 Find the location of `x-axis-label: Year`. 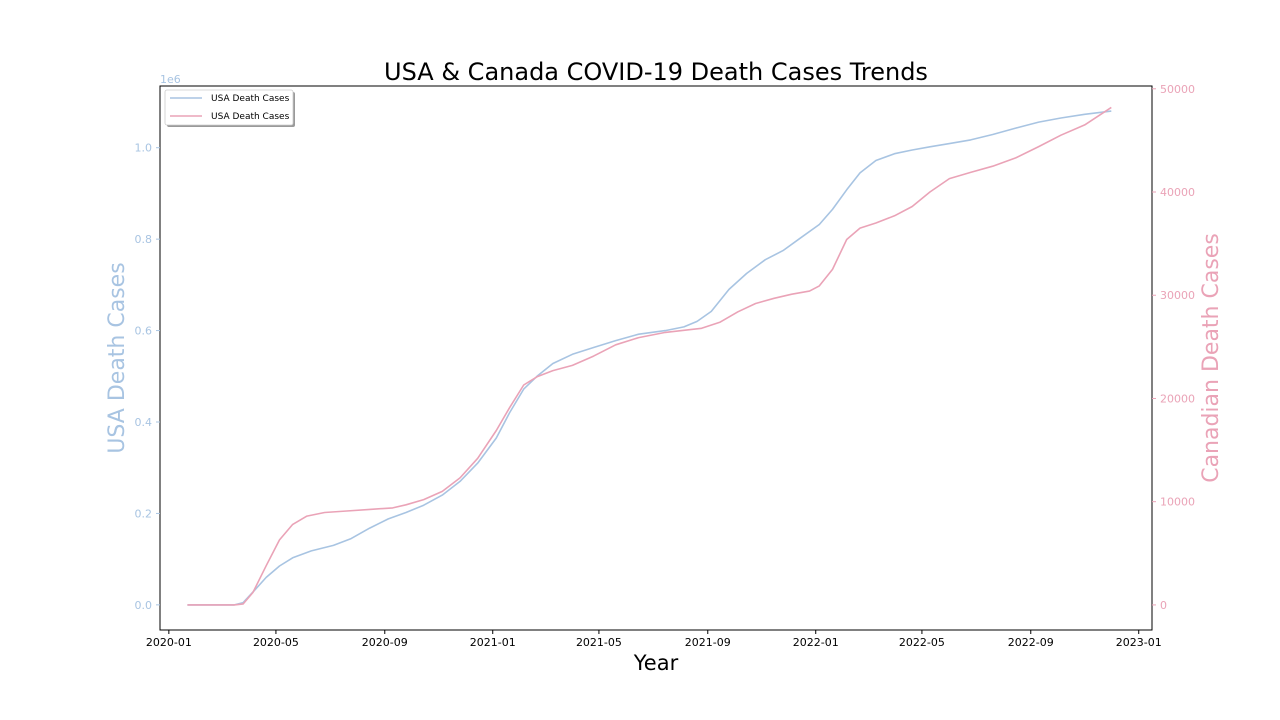

x-axis-label: Year is located at coordinates (656, 663).